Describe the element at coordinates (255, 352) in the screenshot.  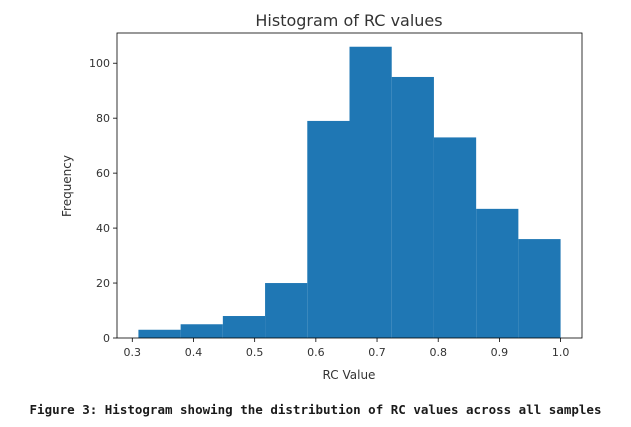
I see `x-tick-label: 0.5` at that location.